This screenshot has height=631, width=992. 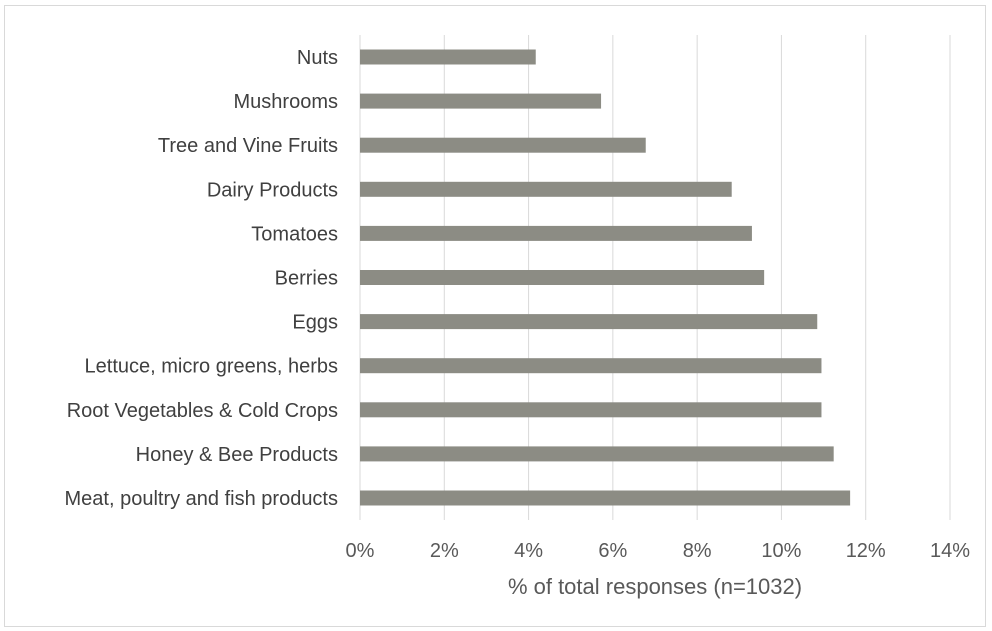 I want to click on category-label: Lettuce, micro greens, herbs, so click(x=211, y=367).